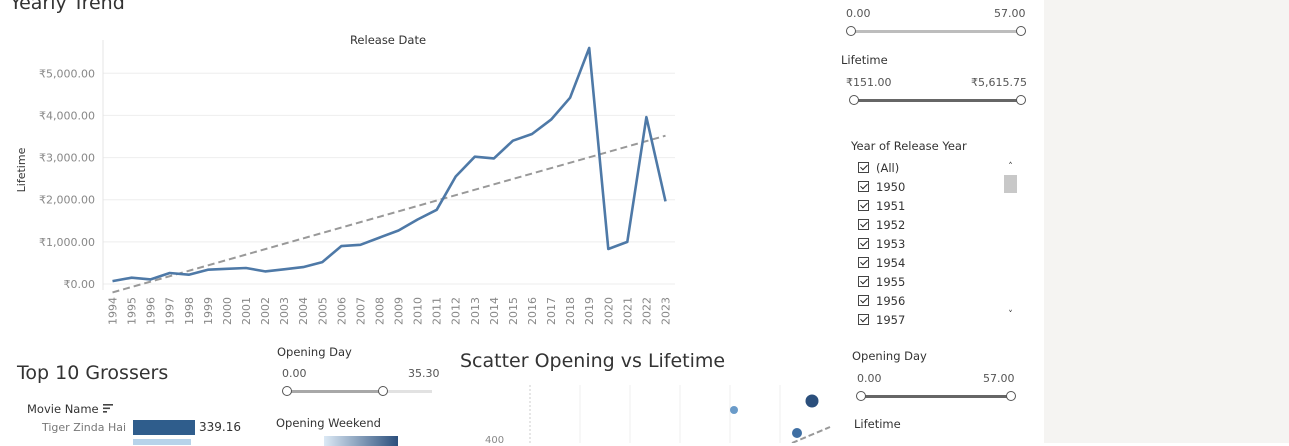  I want to click on lifetime-min-value: ₹151.00, so click(869, 82).